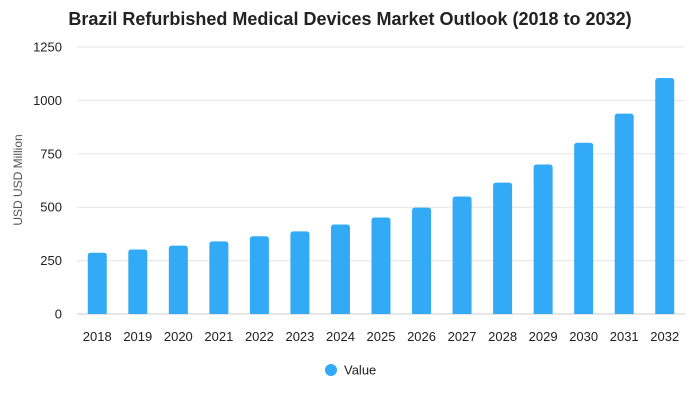 The width and height of the screenshot is (700, 400). I want to click on legend-swatch-value, so click(331, 370).